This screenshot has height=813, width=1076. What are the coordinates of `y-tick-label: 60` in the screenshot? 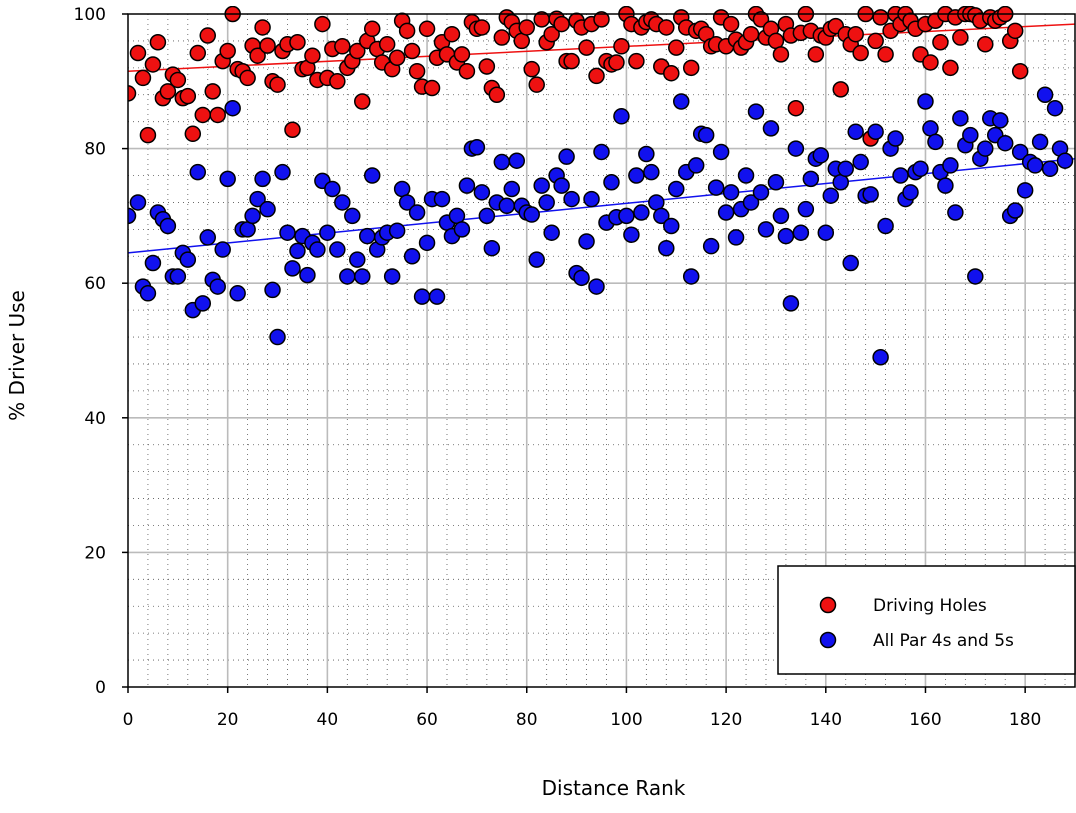 It's located at (95, 284).